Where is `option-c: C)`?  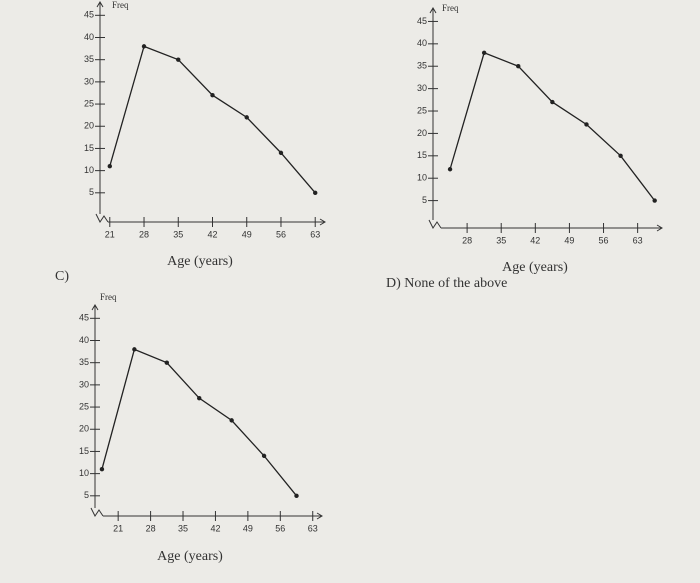 option-c: C) is located at coordinates (62, 276).